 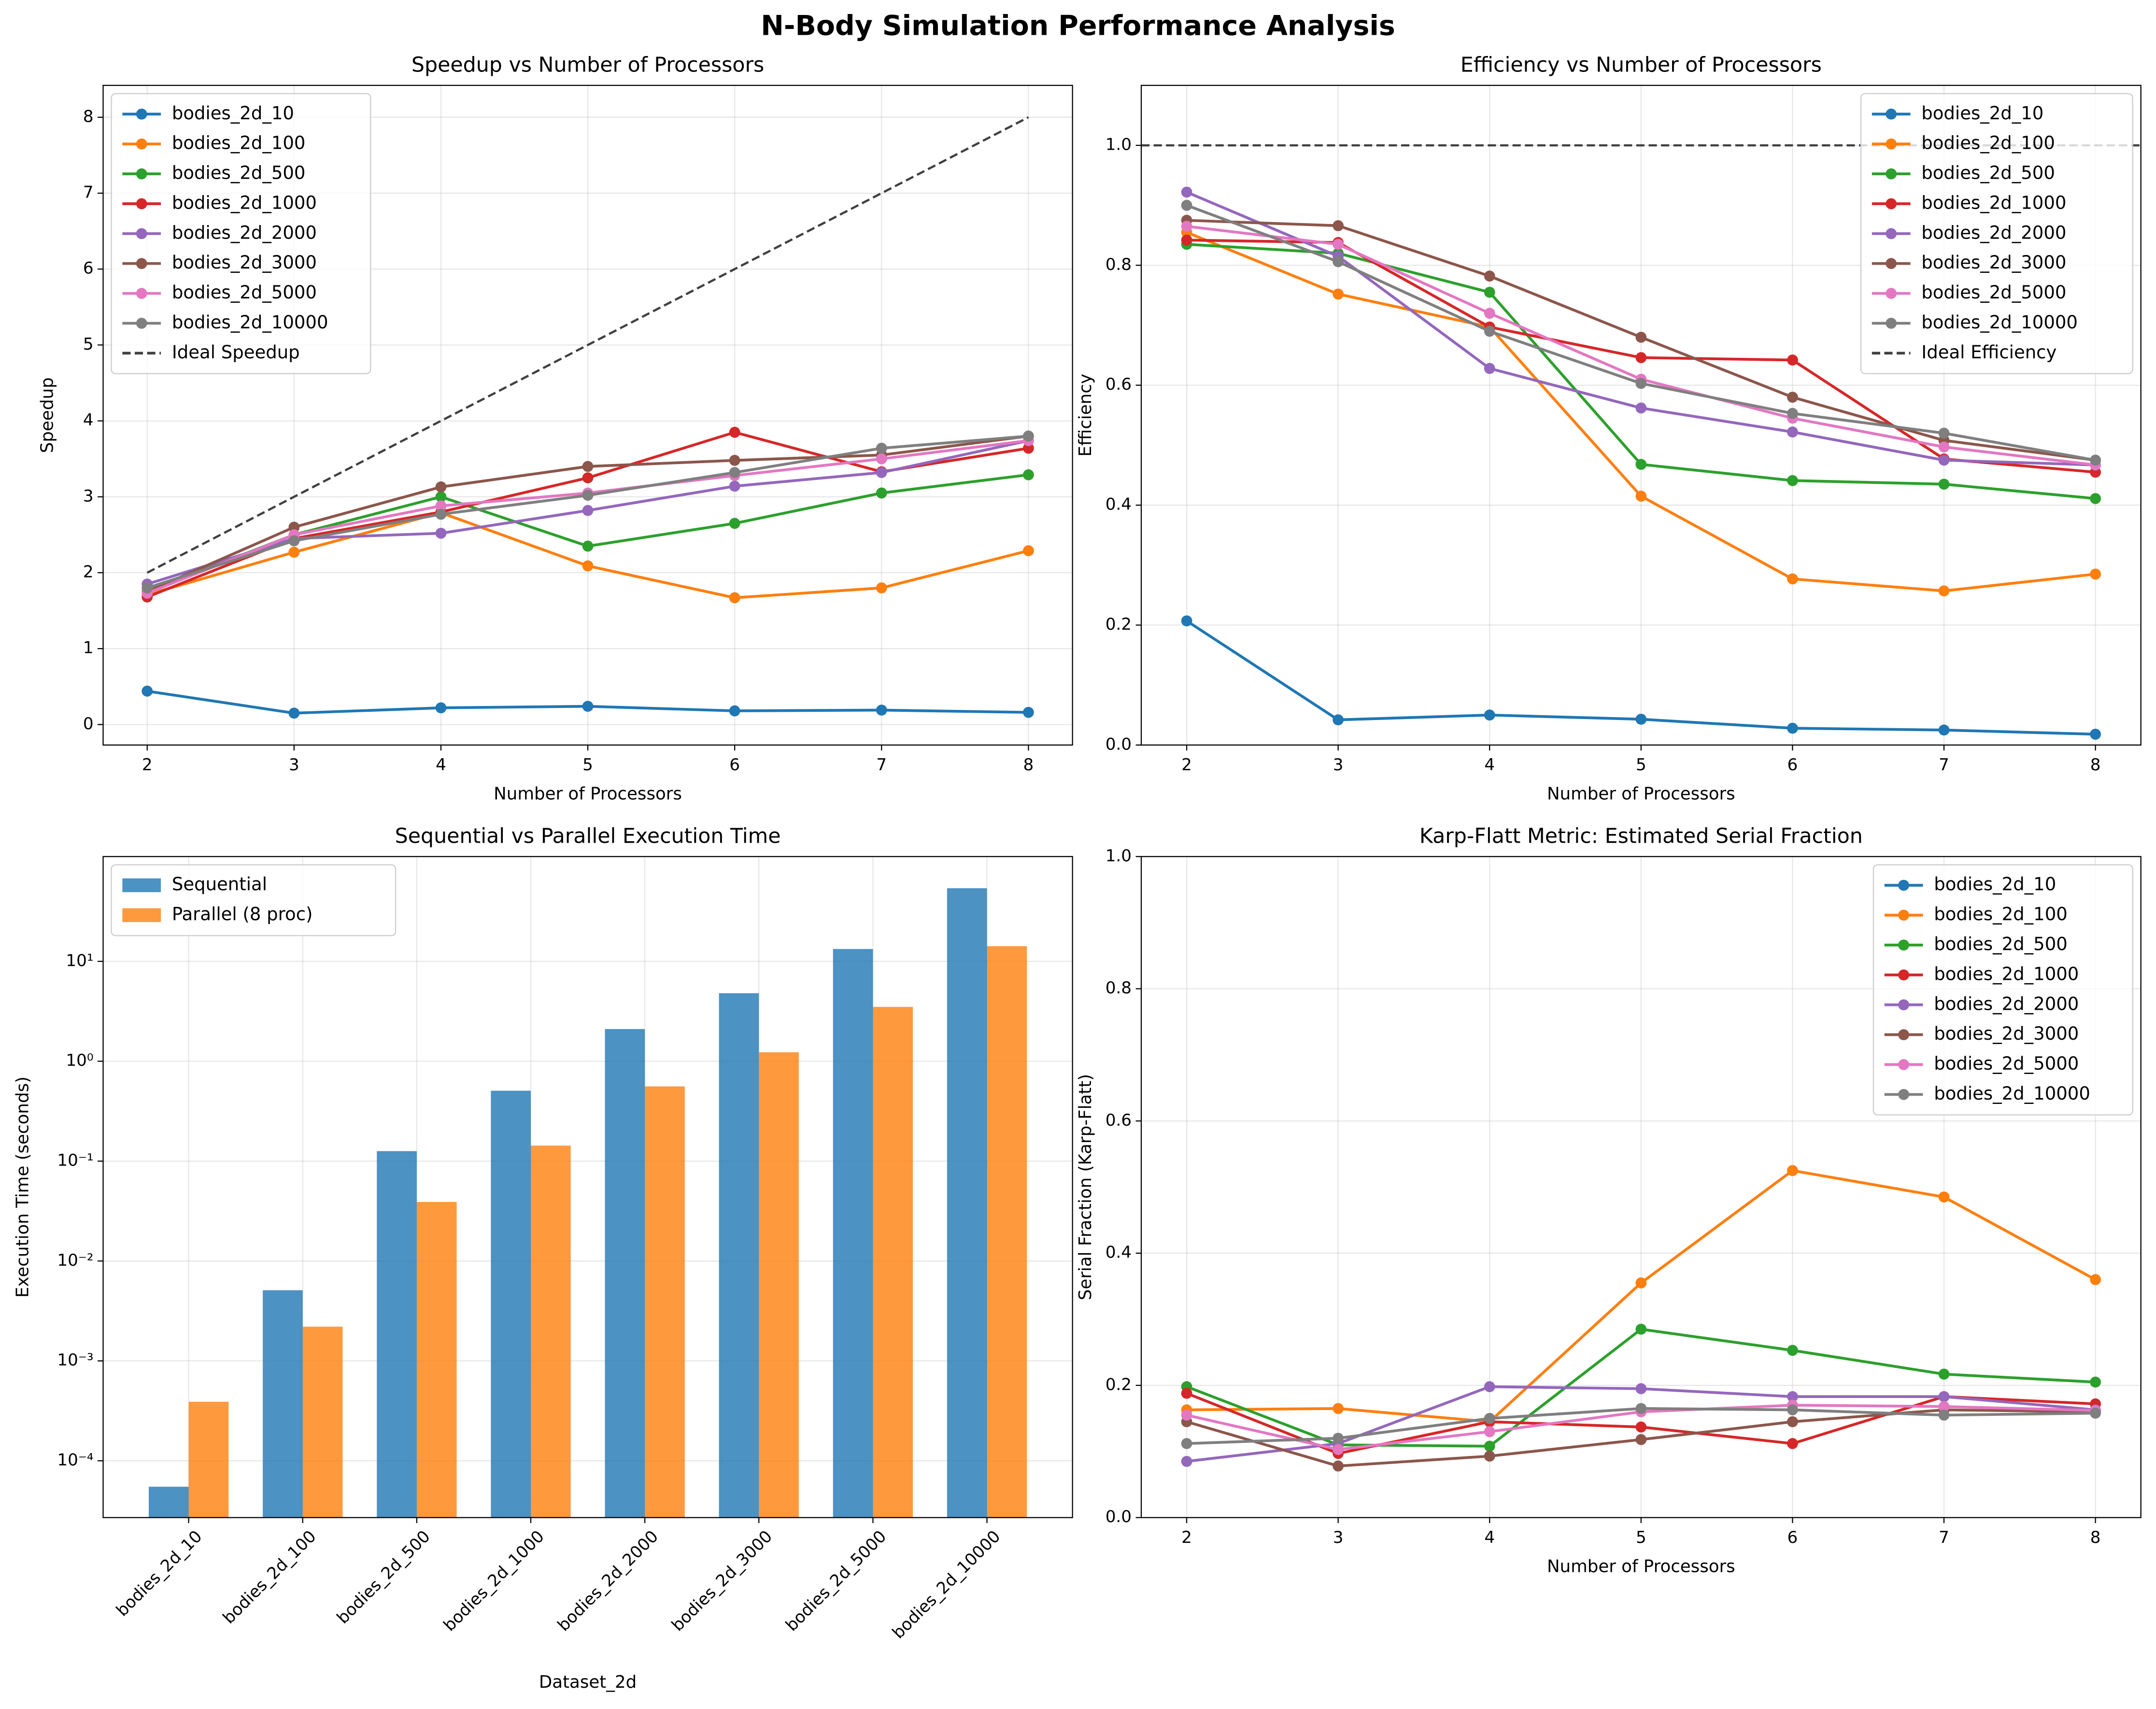 What do you see at coordinates (147, 765) in the screenshot?
I see `x-tick-label: 2` at bounding box center [147, 765].